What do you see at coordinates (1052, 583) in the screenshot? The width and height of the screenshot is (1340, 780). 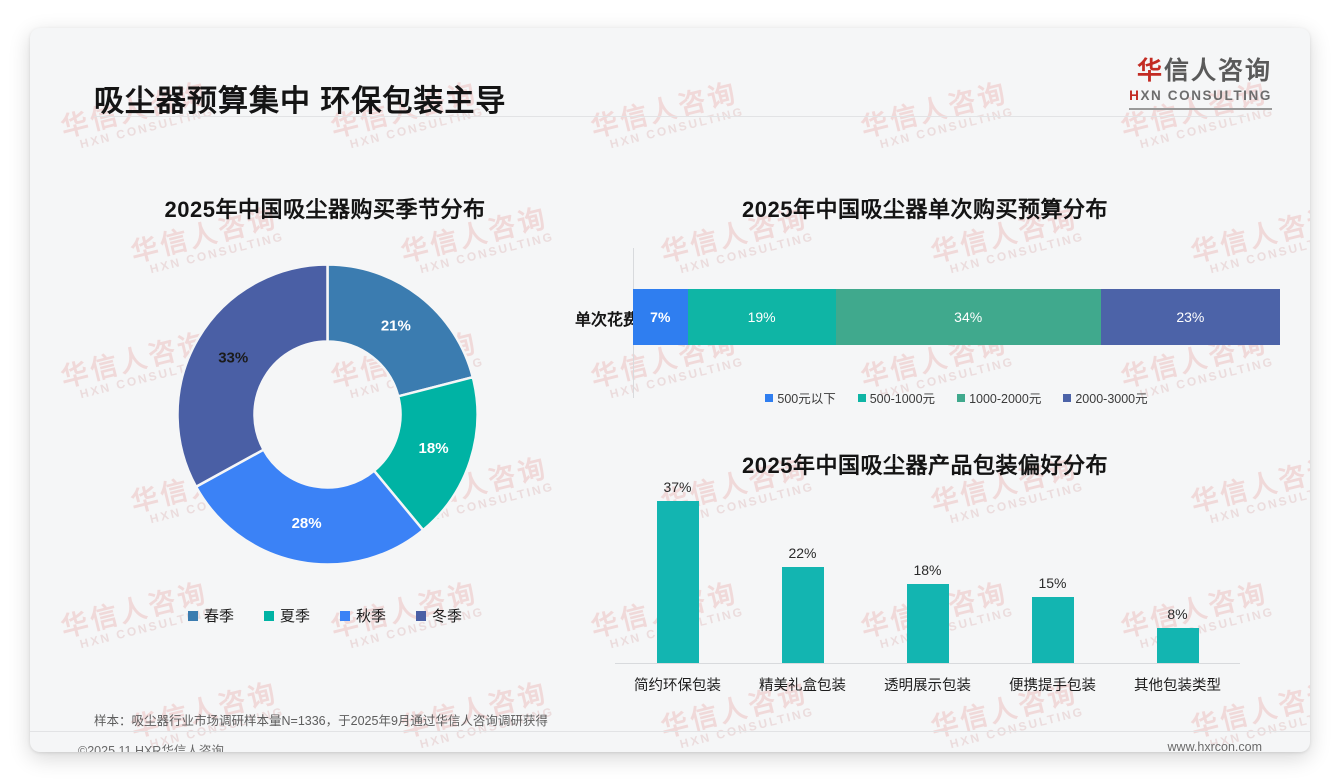 I see `bar-value-label: 15%` at bounding box center [1052, 583].